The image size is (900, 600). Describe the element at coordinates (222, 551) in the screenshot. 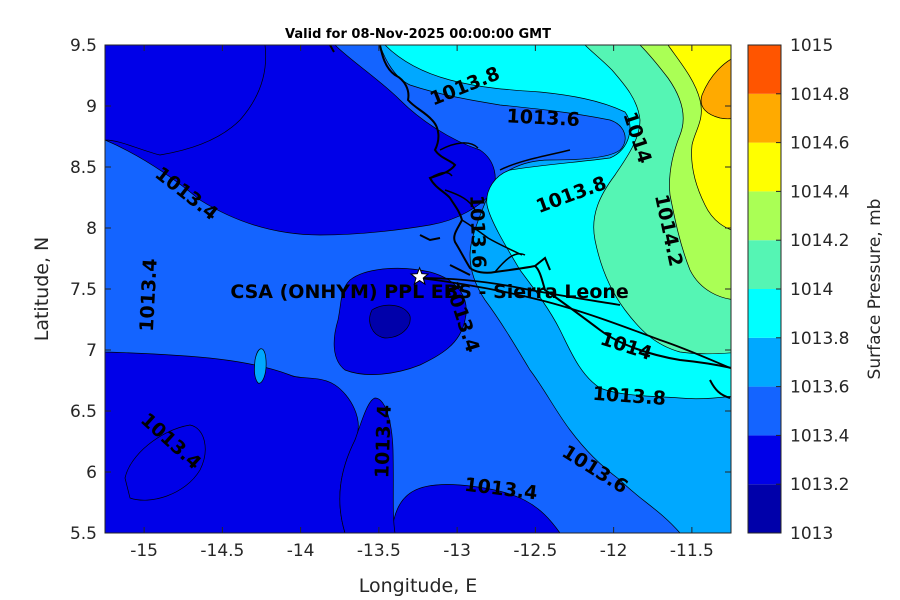

I see `x-tick-label: -14.5` at that location.